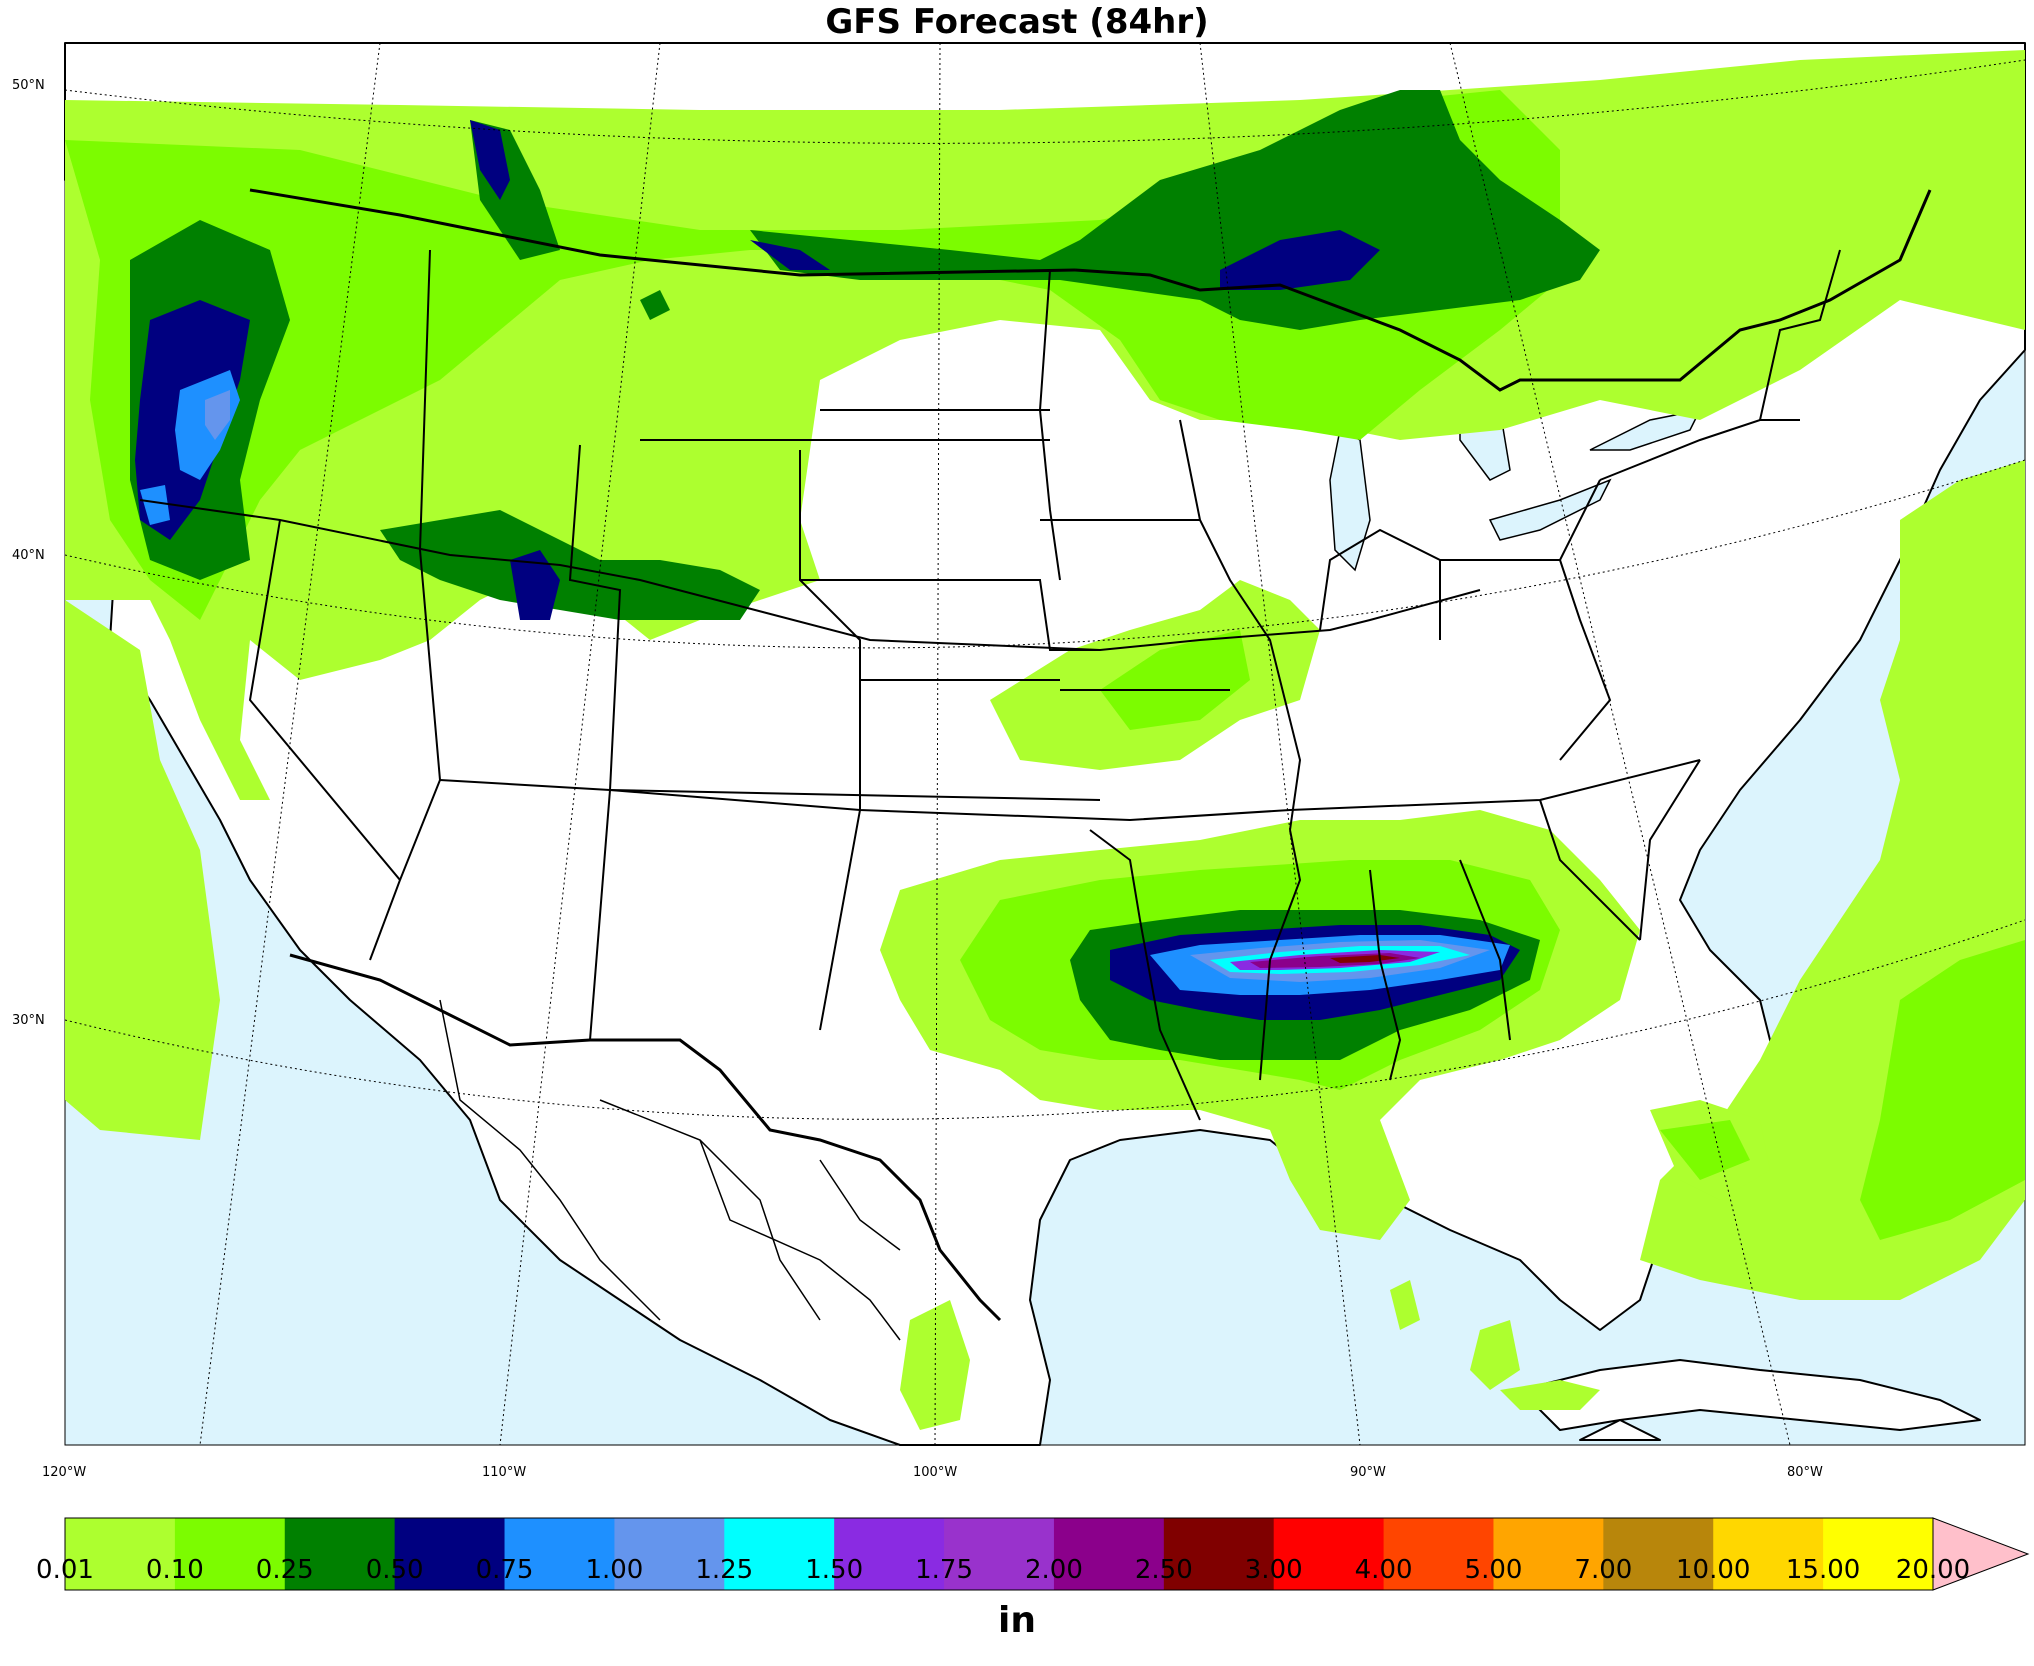  I want to click on colorbar-tick-label: 1.00, so click(614, 1570).